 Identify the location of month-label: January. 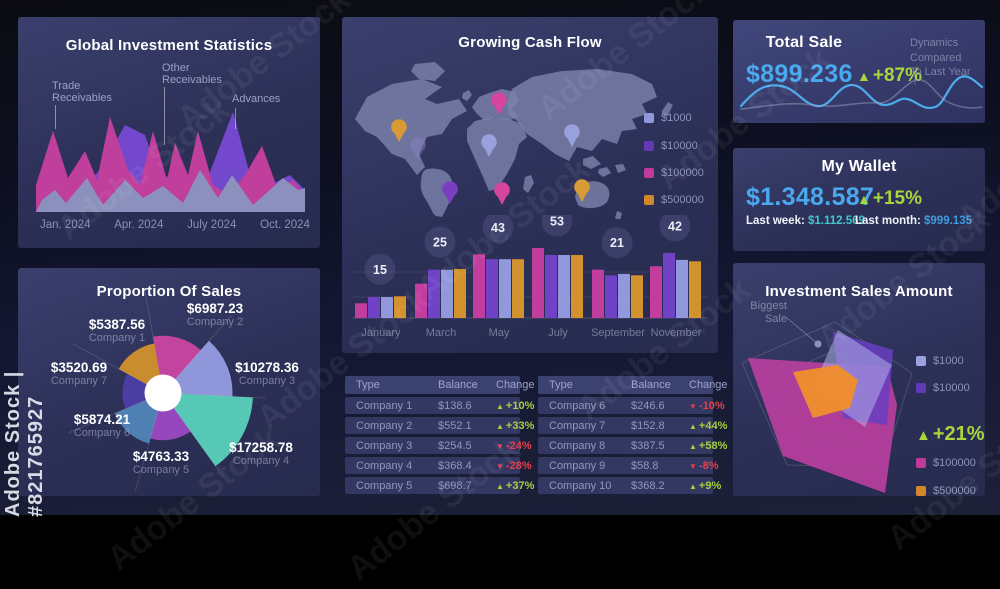
(381, 333).